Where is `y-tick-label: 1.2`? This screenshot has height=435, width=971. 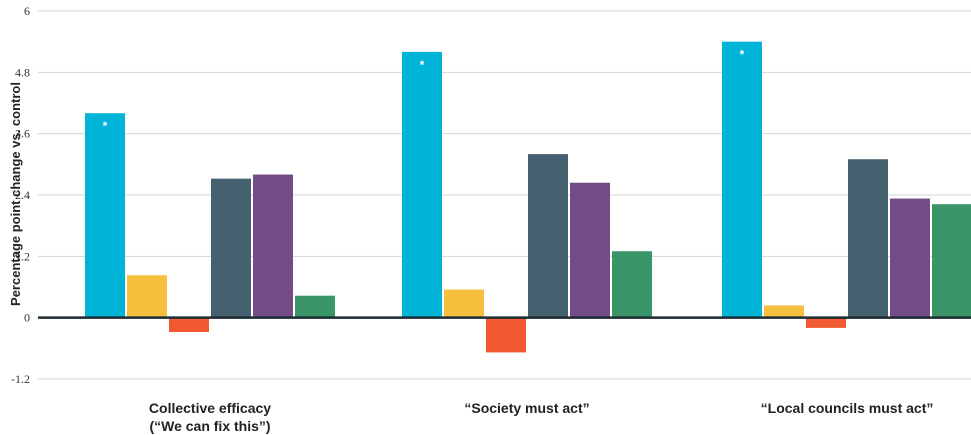 y-tick-label: 1.2 is located at coordinates (22, 256).